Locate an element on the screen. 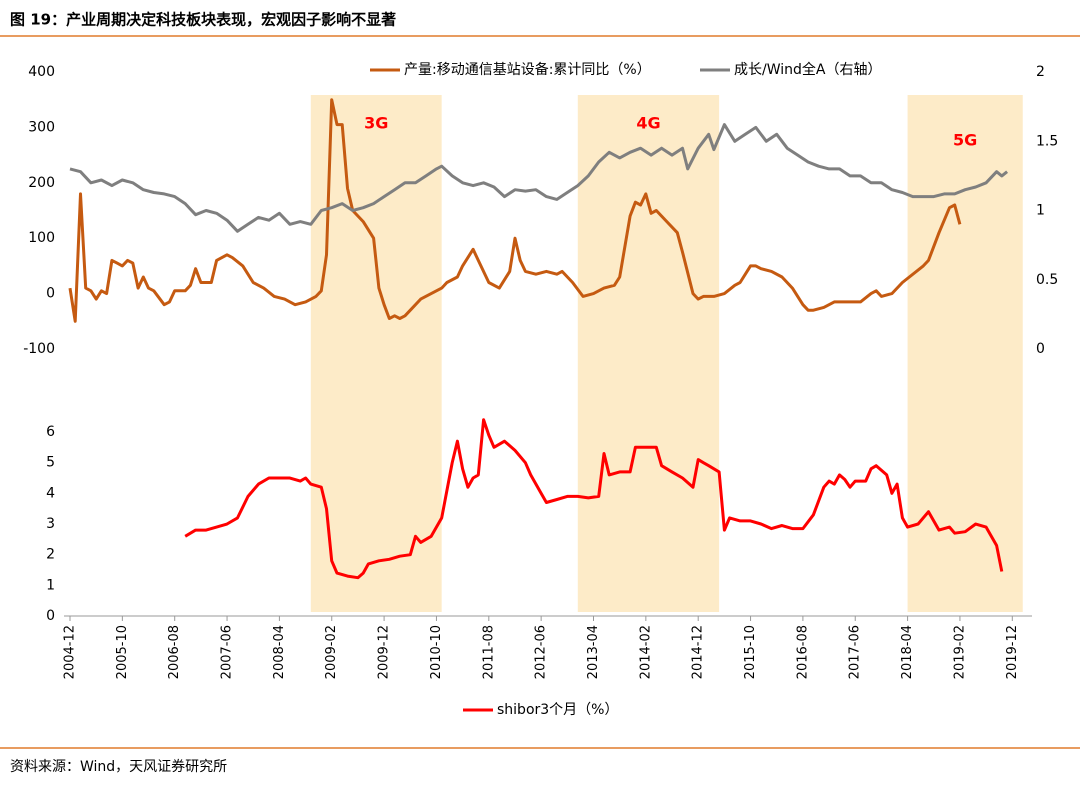 This screenshot has width=1080, height=786. x-tick-label: 2019-12 is located at coordinates (1012, 652).